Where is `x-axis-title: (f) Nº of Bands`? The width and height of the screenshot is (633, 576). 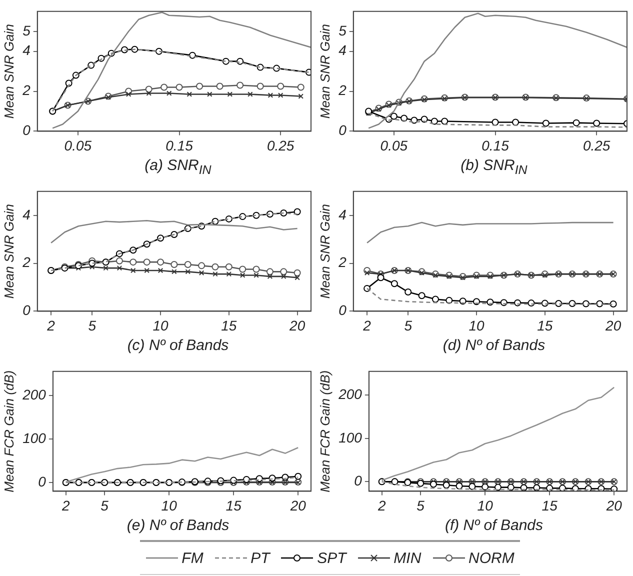 x-axis-title: (f) Nº of Bands is located at coordinates (494, 525).